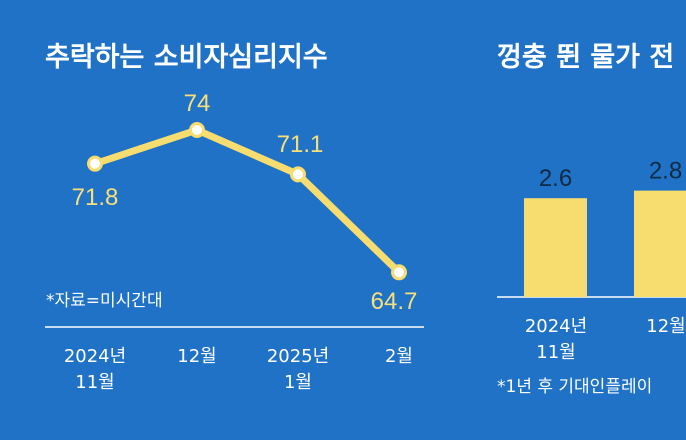  Describe the element at coordinates (585, 57) in the screenshot. I see `bar-chart-title: 껑충 뛴 물가 전` at that location.